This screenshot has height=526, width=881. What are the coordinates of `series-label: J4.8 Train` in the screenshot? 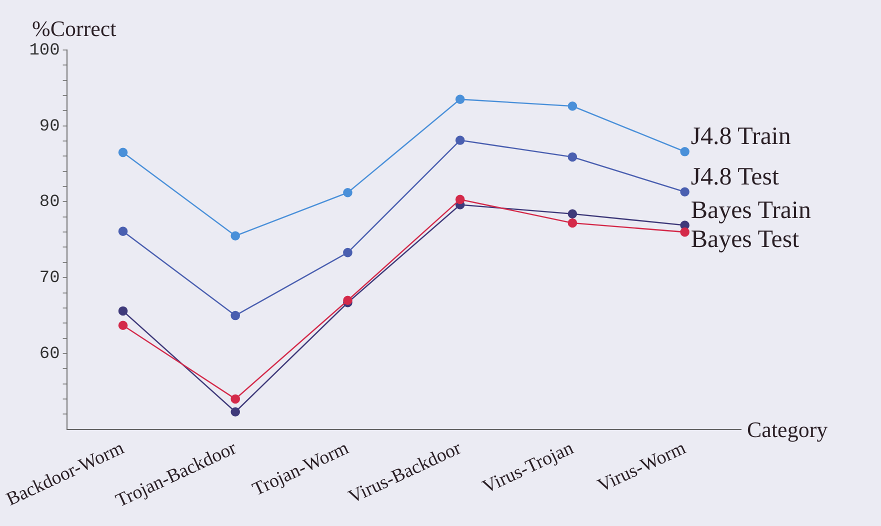 It's located at (741, 136).